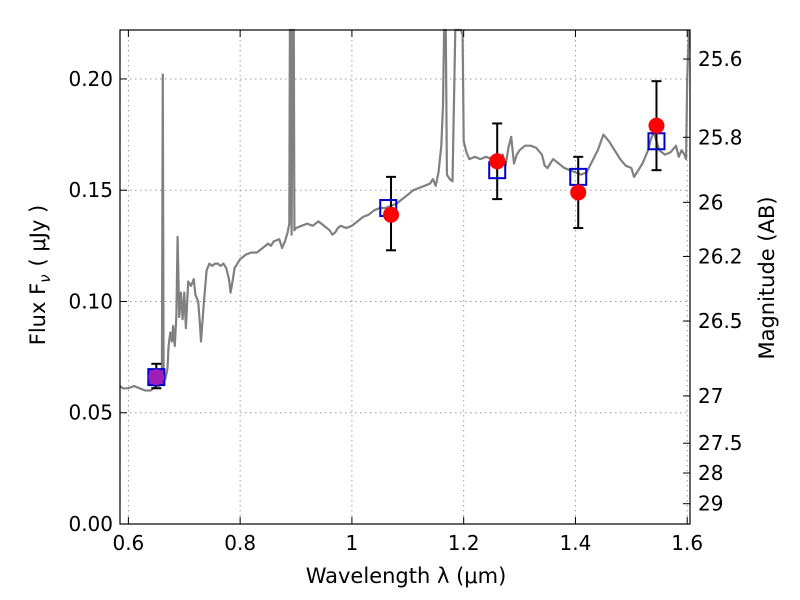  Describe the element at coordinates (710, 202) in the screenshot. I see `magnitude-tick-label: 26` at that location.